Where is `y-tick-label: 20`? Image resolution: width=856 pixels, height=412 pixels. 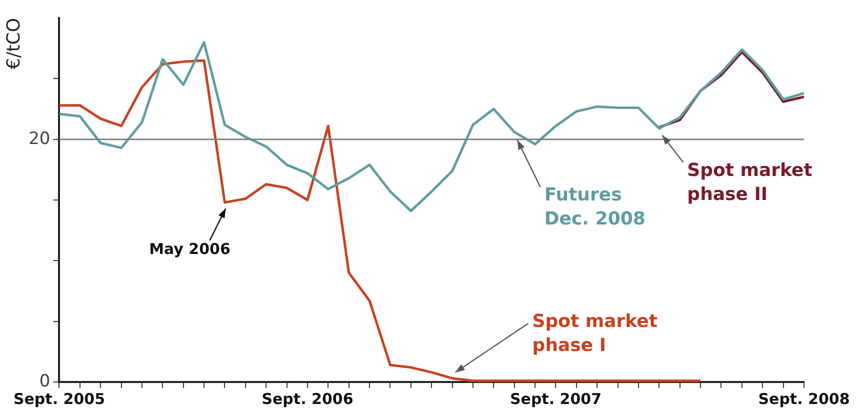
y-tick-label: 20 is located at coordinates (39, 138).